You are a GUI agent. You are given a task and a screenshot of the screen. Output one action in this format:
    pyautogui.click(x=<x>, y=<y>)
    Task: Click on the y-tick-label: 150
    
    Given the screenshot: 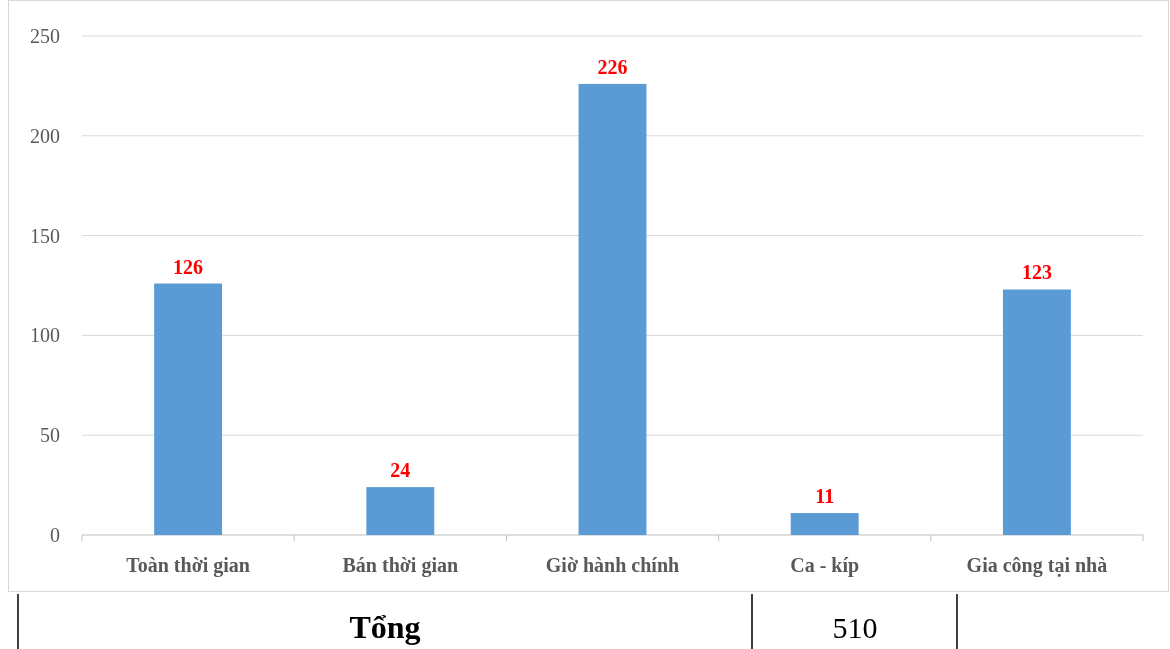 What is the action you would take?
    pyautogui.click(x=45, y=235)
    